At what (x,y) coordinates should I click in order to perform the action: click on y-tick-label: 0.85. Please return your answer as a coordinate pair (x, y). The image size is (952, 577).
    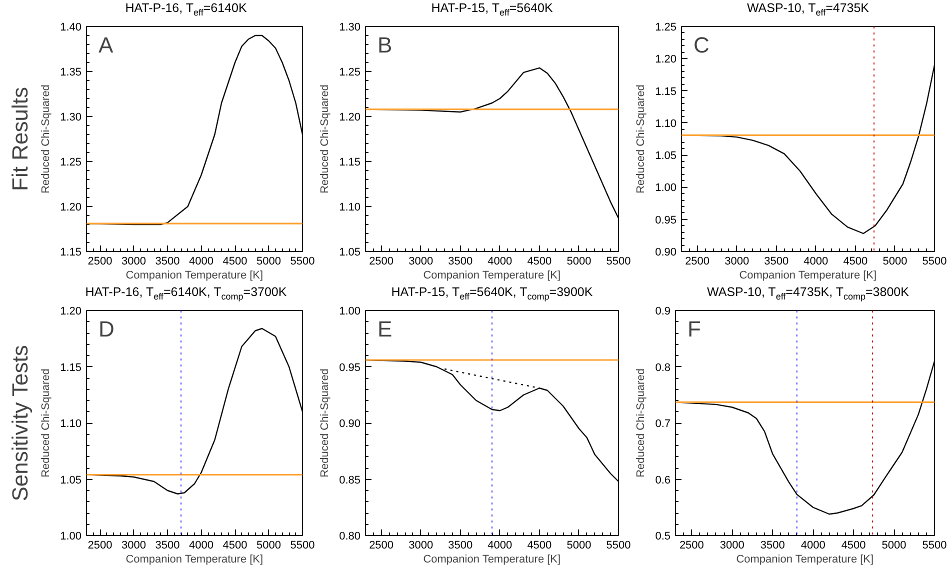
    Looking at the image, I should click on (350, 480).